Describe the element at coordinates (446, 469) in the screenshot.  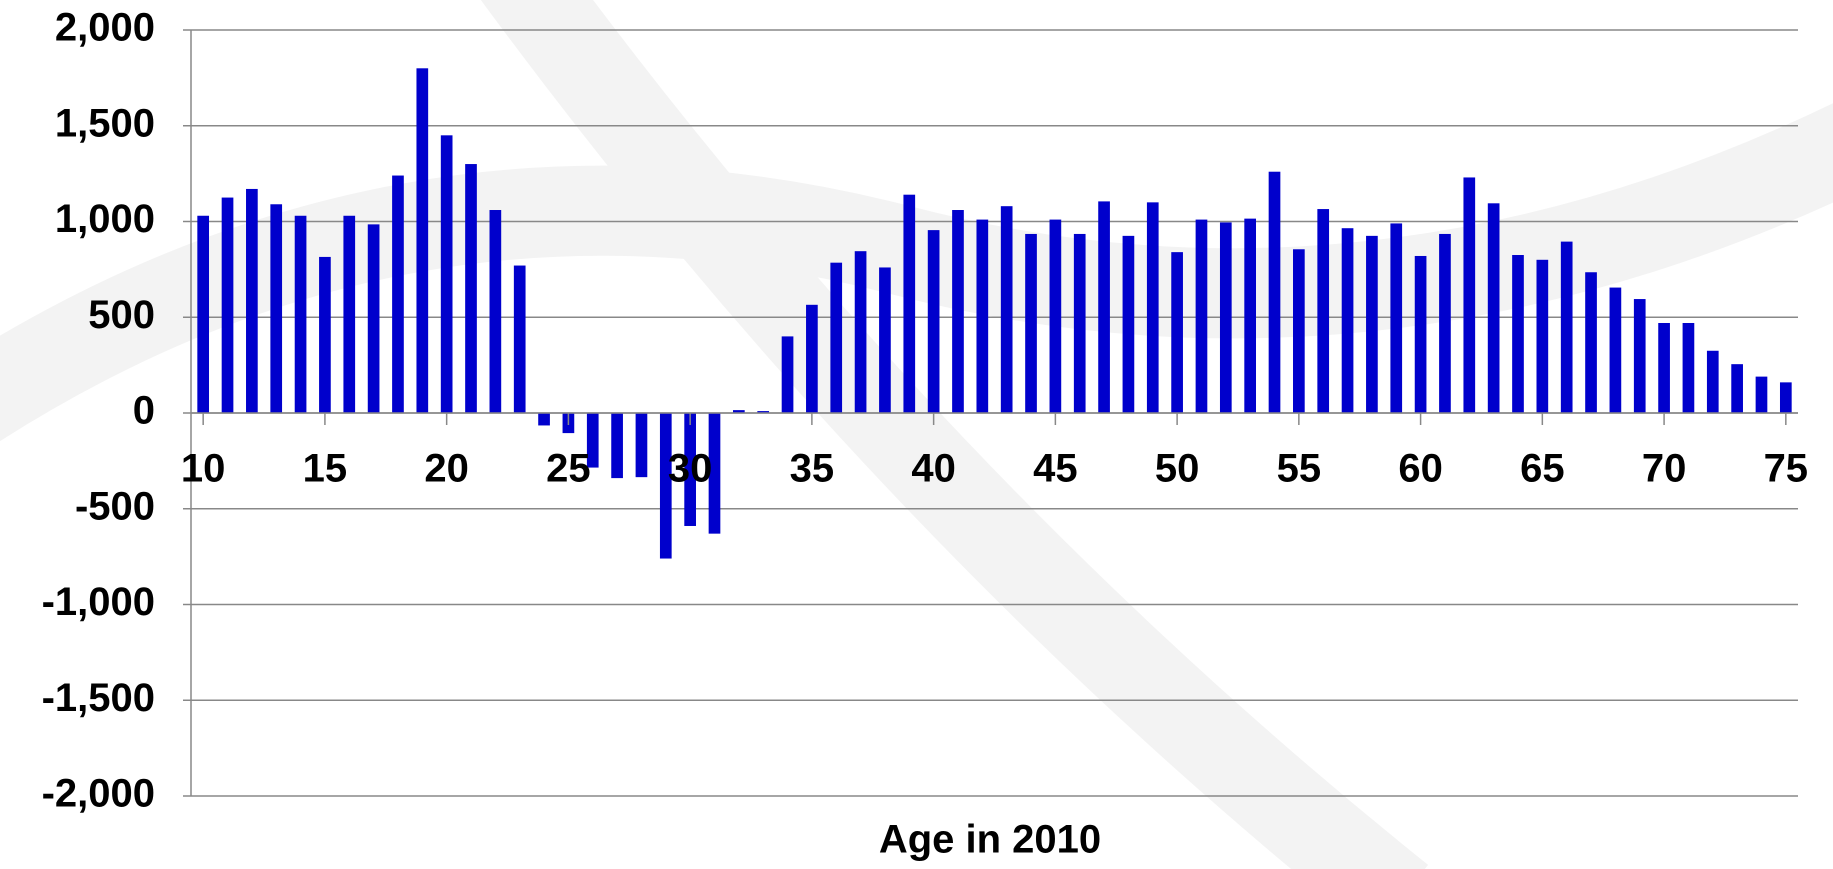
I see `x-tick-label: 20` at that location.